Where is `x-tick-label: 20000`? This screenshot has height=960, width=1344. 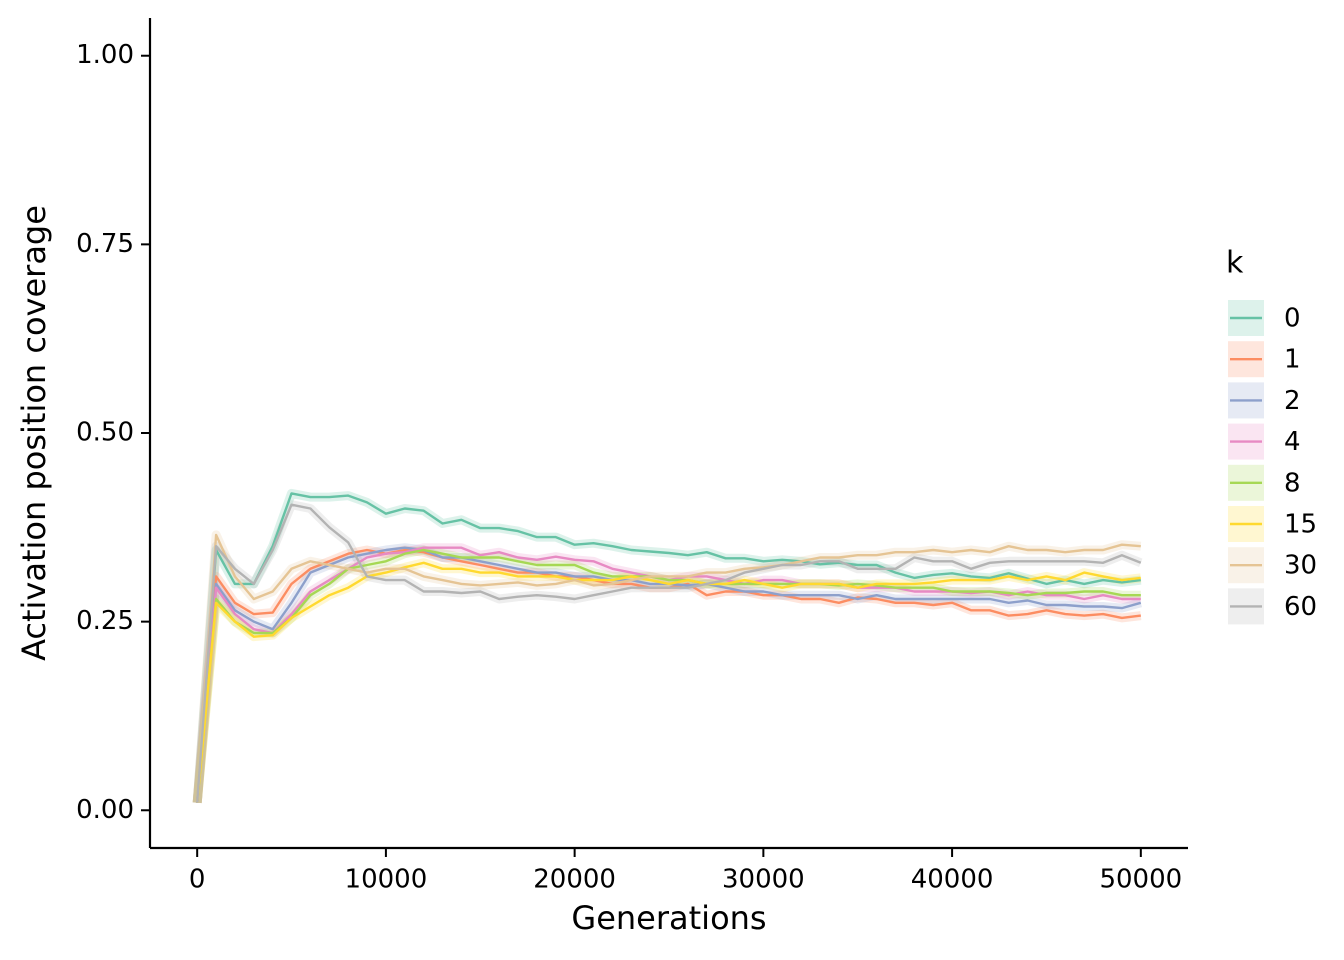 x-tick-label: 20000 is located at coordinates (574, 880).